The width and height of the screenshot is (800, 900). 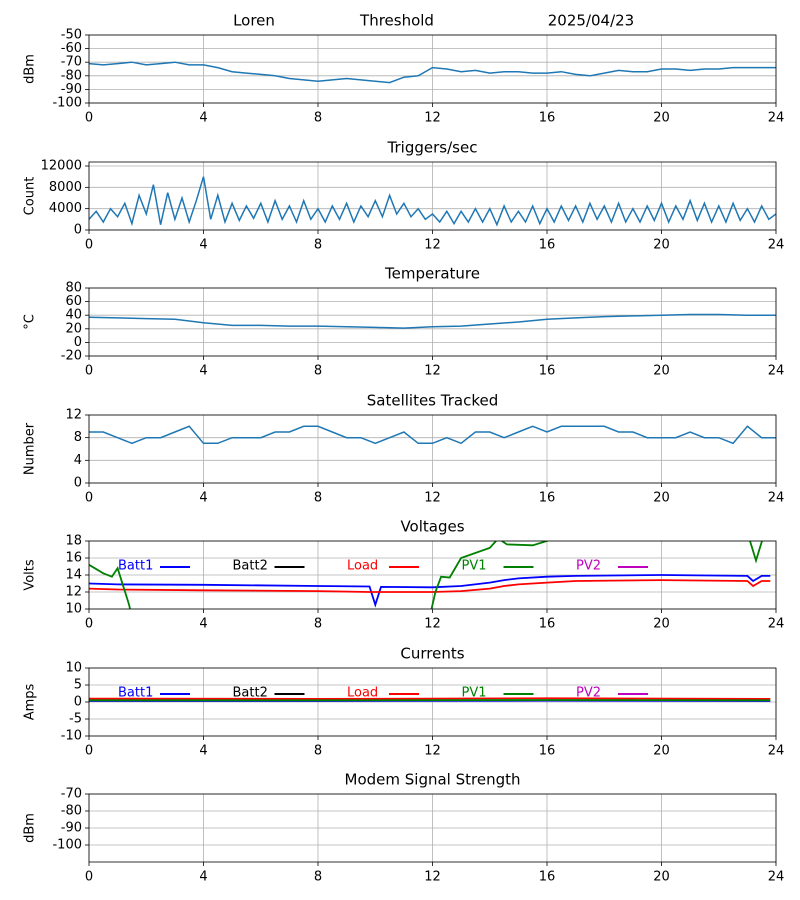 What do you see at coordinates (432, 654) in the screenshot?
I see `chart-title: Currents` at bounding box center [432, 654].